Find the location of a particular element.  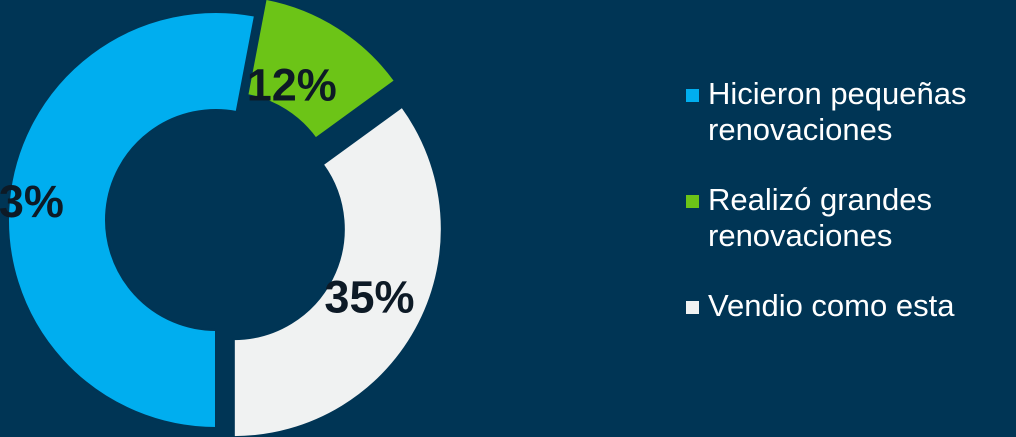

data-label-small-renovations: 53% is located at coordinates (32, 201).